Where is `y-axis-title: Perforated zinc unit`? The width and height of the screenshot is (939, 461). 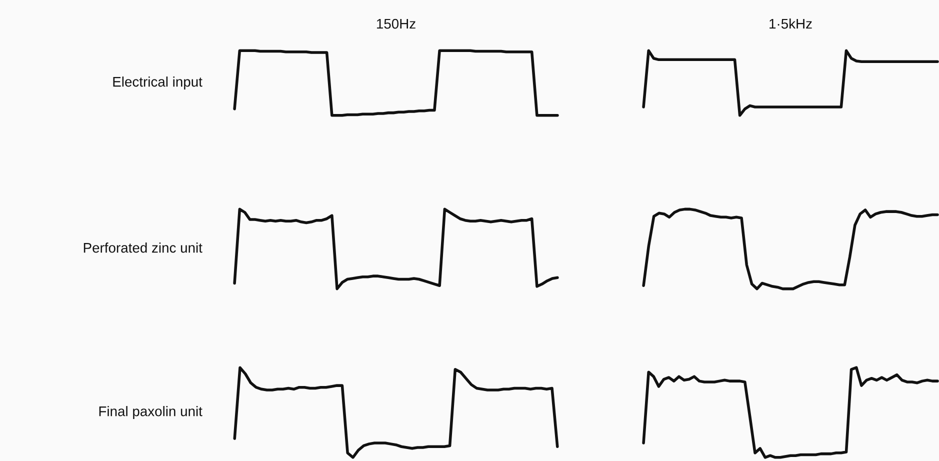
y-axis-title: Perforated zinc unit is located at coordinates (143, 247).